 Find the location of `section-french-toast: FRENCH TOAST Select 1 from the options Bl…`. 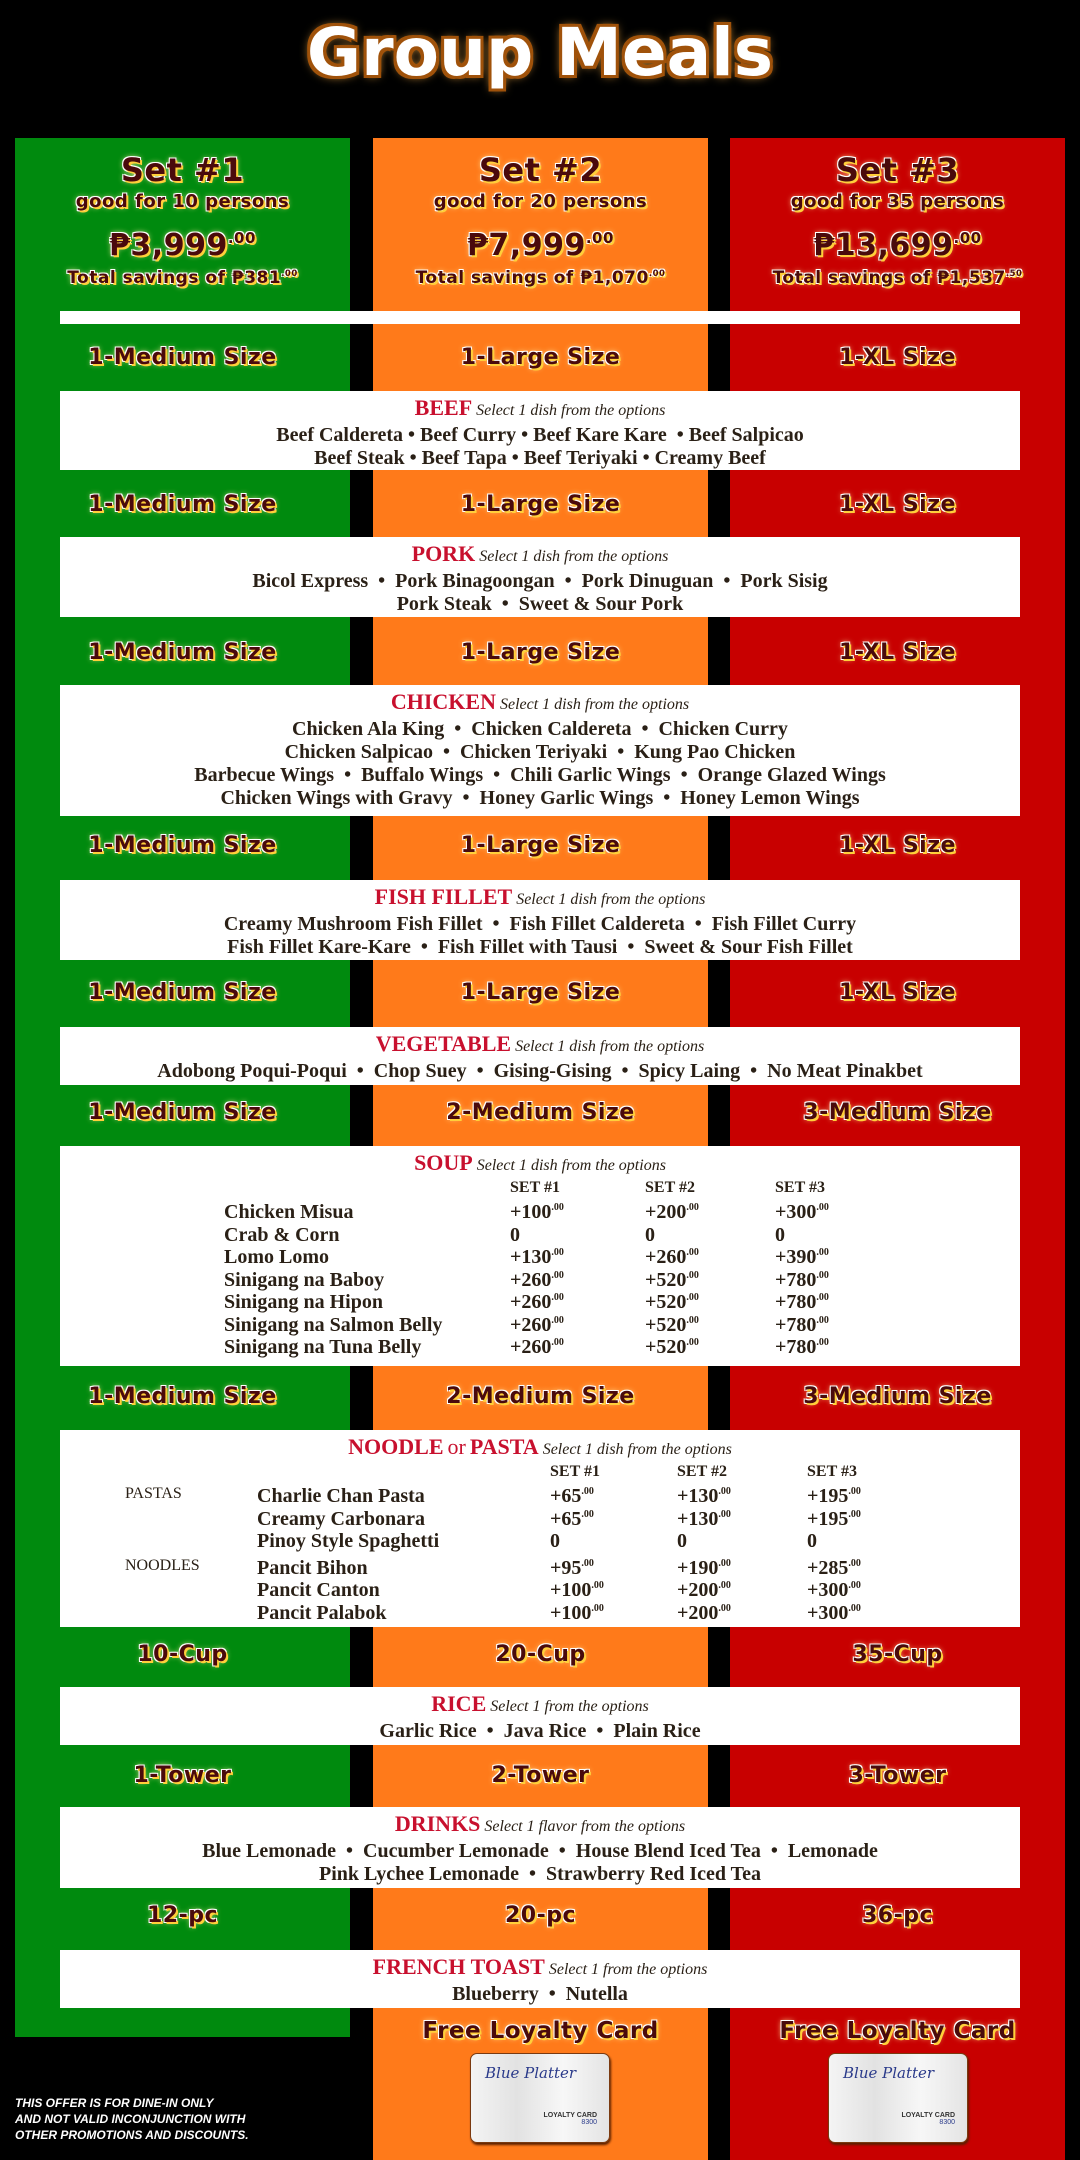

section-french-toast: FRENCH TOAST Select 1 from the options Bl… is located at coordinates (540, 1979).